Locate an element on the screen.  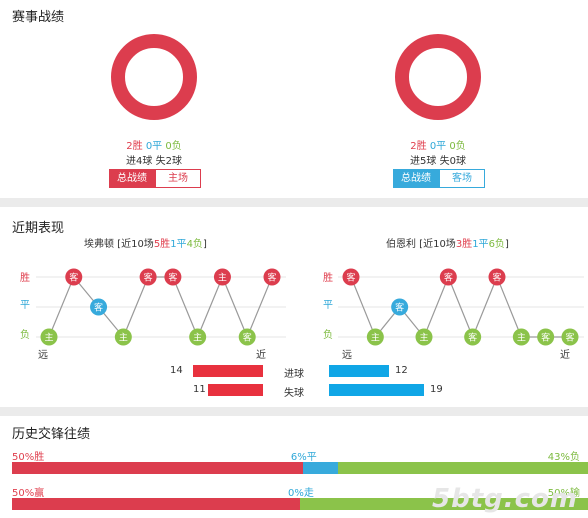
right-tabs: 总战绩 客场 is located at coordinates (439, 178).